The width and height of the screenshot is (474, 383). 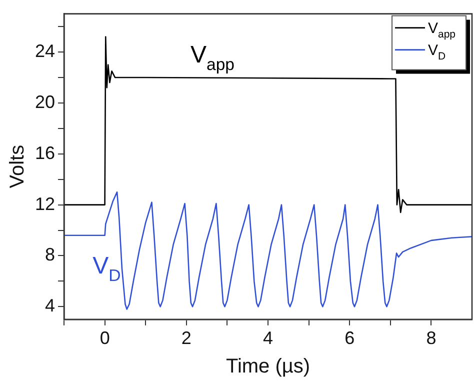 What do you see at coordinates (105, 338) in the screenshot?
I see `x-tick-label: 0` at bounding box center [105, 338].